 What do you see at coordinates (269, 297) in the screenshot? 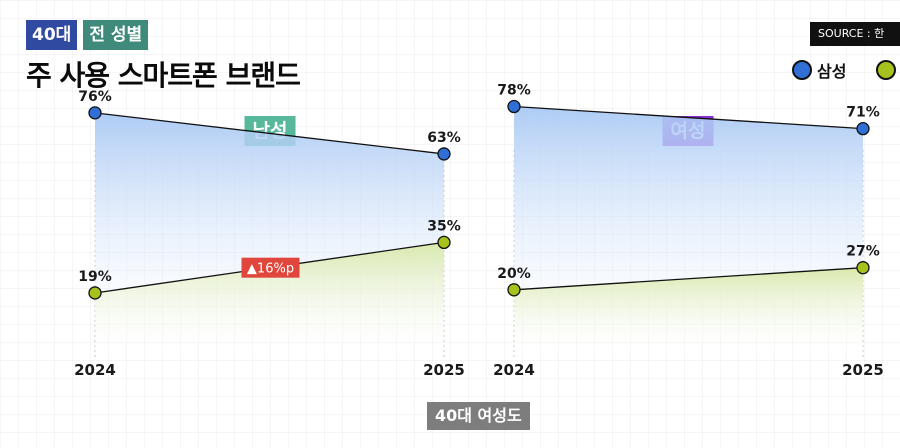
I see `area-other-male` at bounding box center [269, 297].